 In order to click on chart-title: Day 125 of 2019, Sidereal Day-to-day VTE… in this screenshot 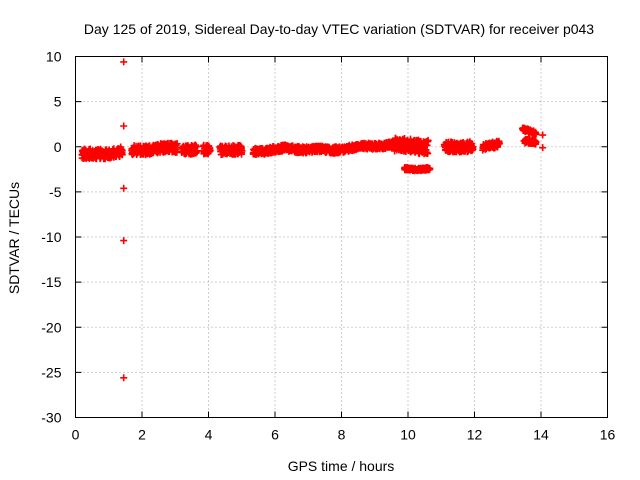, I will do `click(339, 29)`.